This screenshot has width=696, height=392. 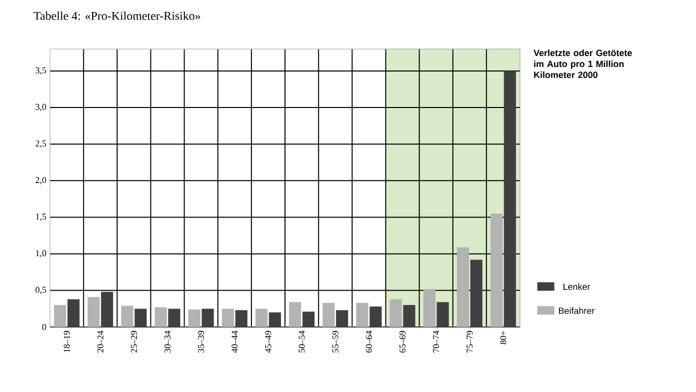 What do you see at coordinates (41, 71) in the screenshot?
I see `y-tick-label: 3,5` at bounding box center [41, 71].